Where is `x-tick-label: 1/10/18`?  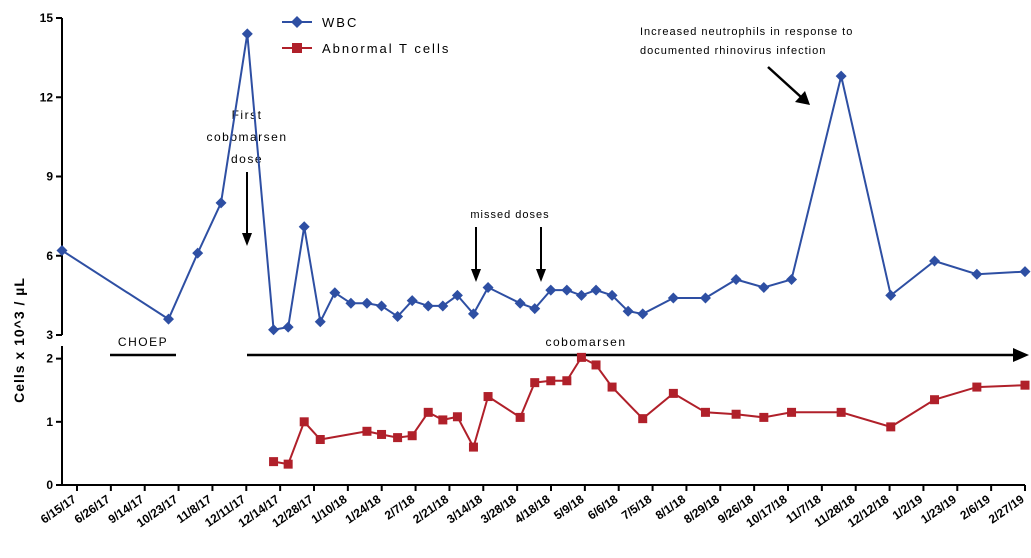
x-tick-label: 1/10/18 is located at coordinates (329, 509).